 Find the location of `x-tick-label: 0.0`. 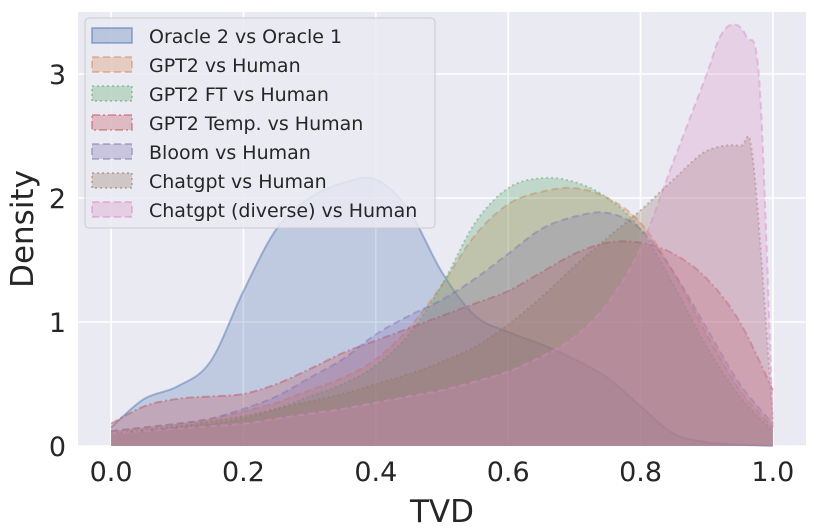

x-tick-label: 0.0 is located at coordinates (111, 472).